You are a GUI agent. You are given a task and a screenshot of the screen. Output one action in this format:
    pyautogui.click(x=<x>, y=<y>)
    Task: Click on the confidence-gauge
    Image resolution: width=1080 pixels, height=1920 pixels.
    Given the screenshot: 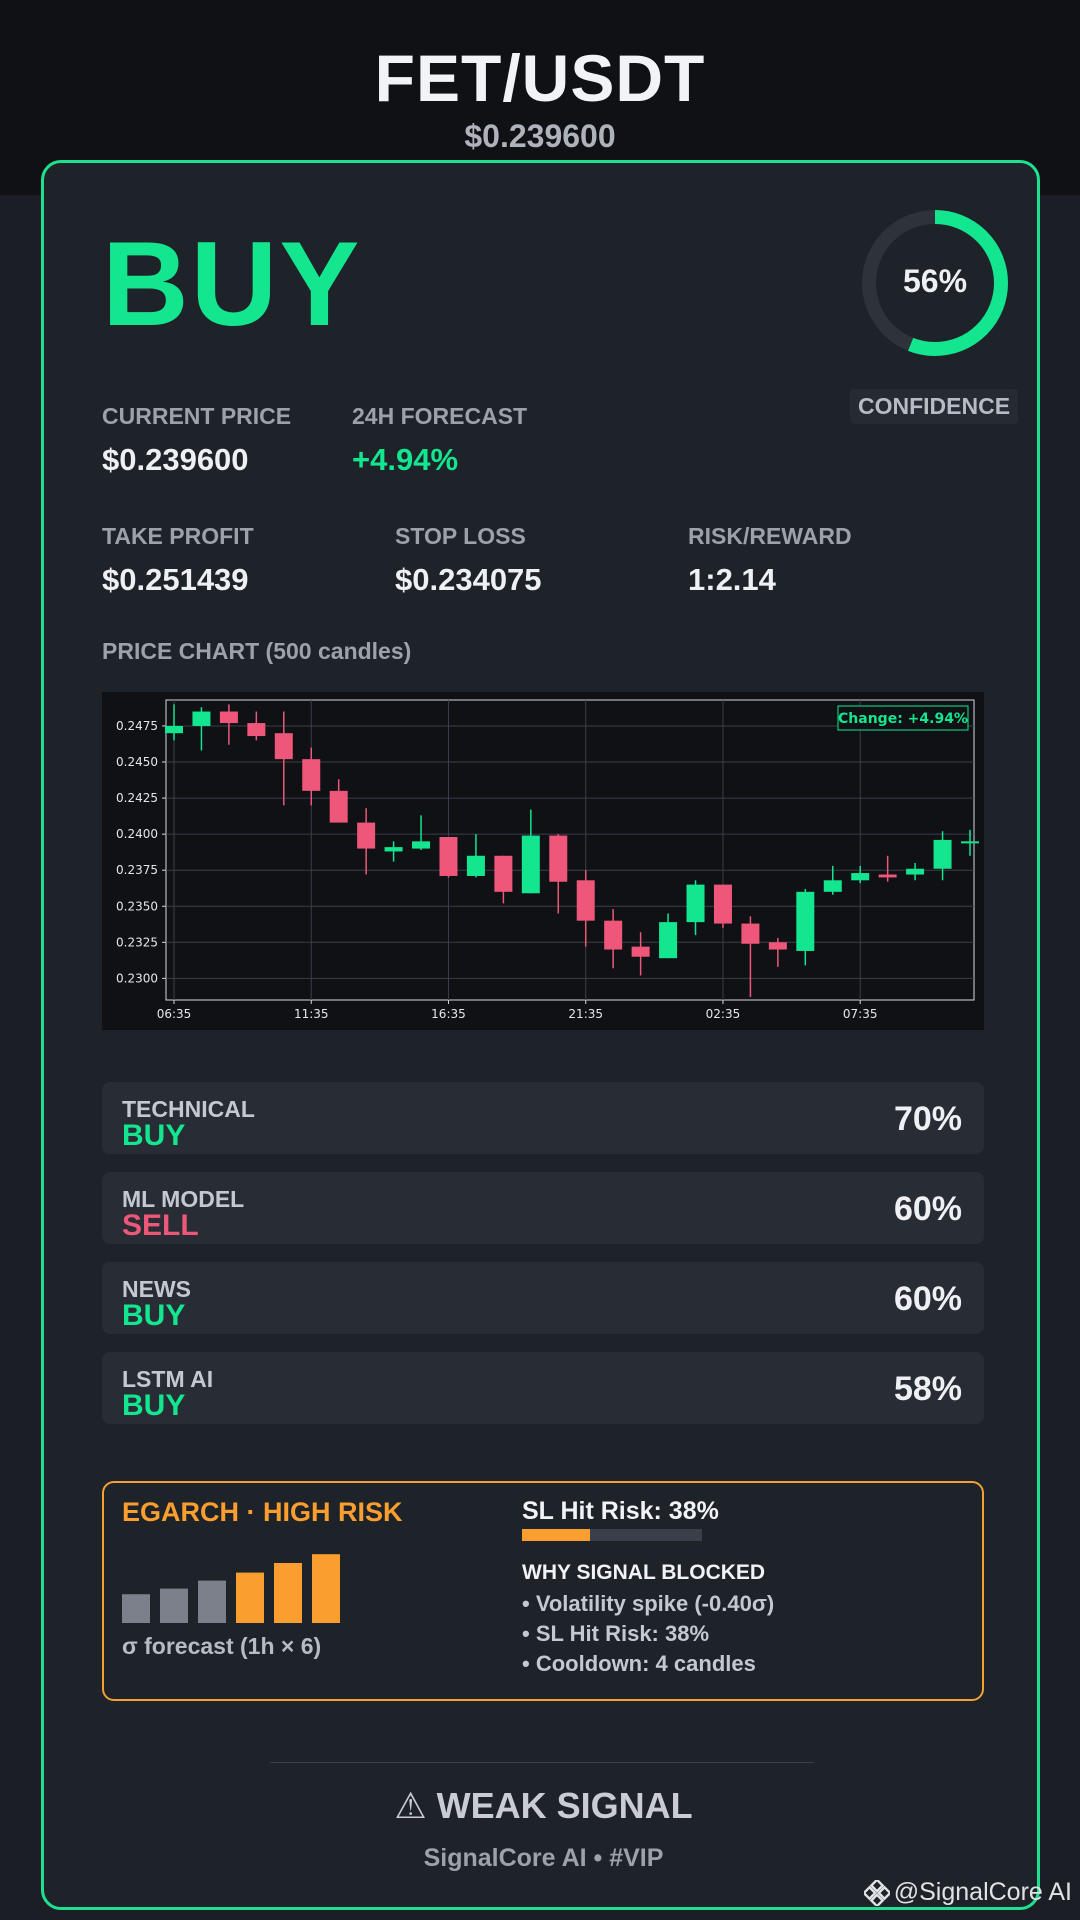 What is the action you would take?
    pyautogui.click(x=935, y=283)
    